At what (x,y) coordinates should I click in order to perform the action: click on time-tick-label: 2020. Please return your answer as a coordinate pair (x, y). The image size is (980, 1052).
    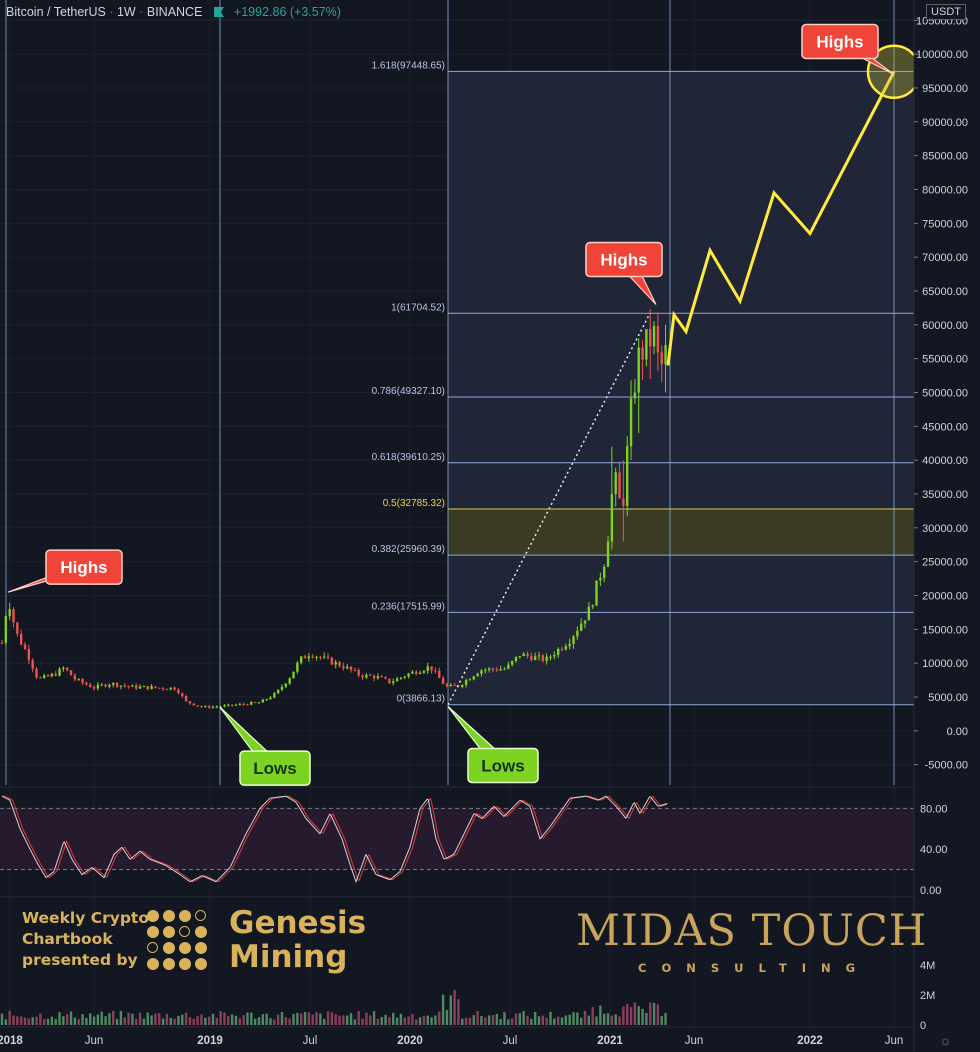
    Looking at the image, I should click on (410, 1041).